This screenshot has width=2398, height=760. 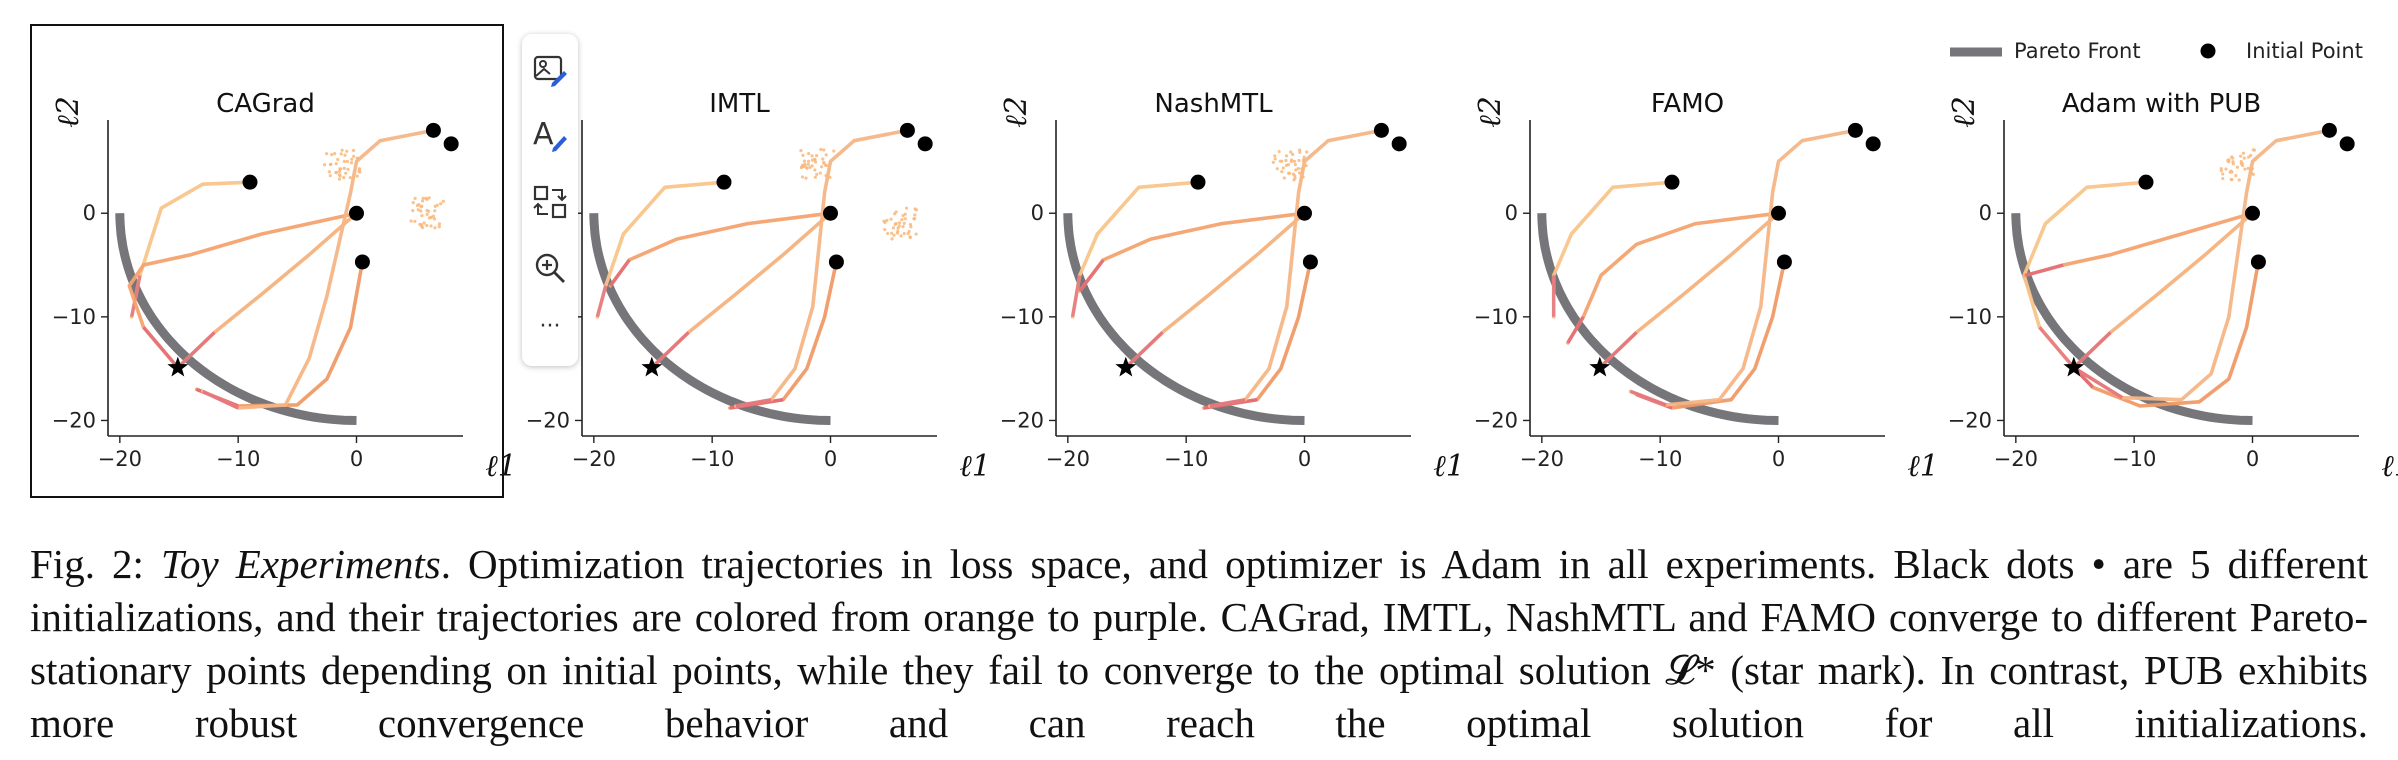 What do you see at coordinates (550, 70) in the screenshot?
I see `image-edit-icon` at bounding box center [550, 70].